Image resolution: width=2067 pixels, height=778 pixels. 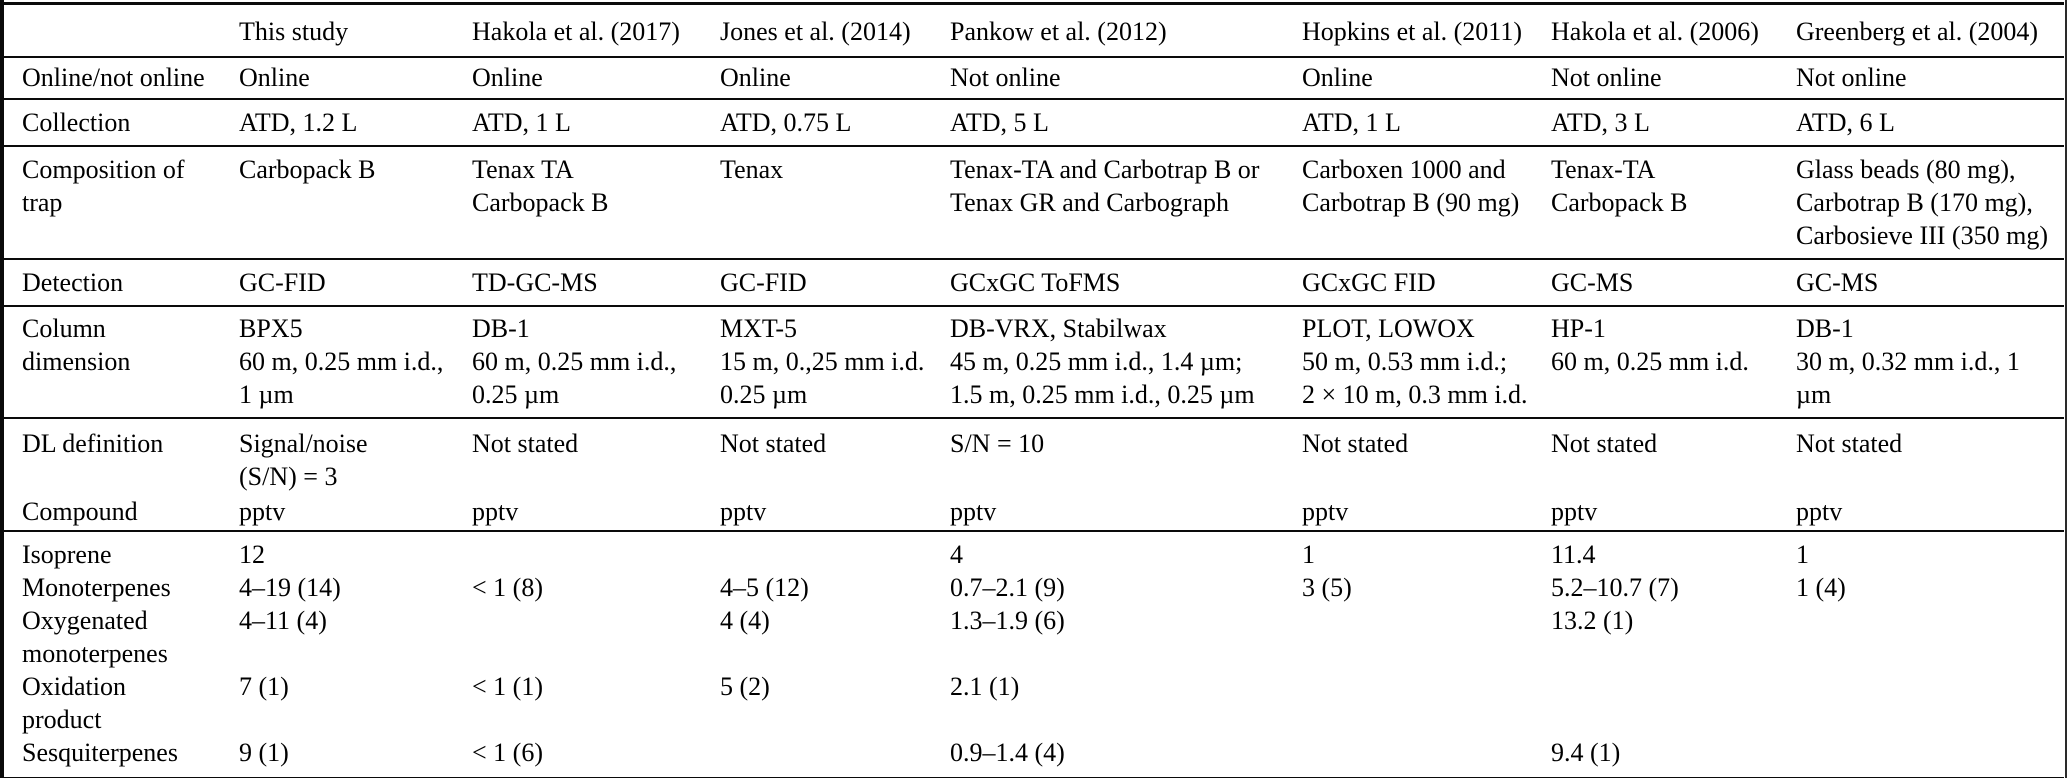 What do you see at coordinates (835, 30) in the screenshot?
I see `column-header-jones-2014: Jones et al. (2014)` at bounding box center [835, 30].